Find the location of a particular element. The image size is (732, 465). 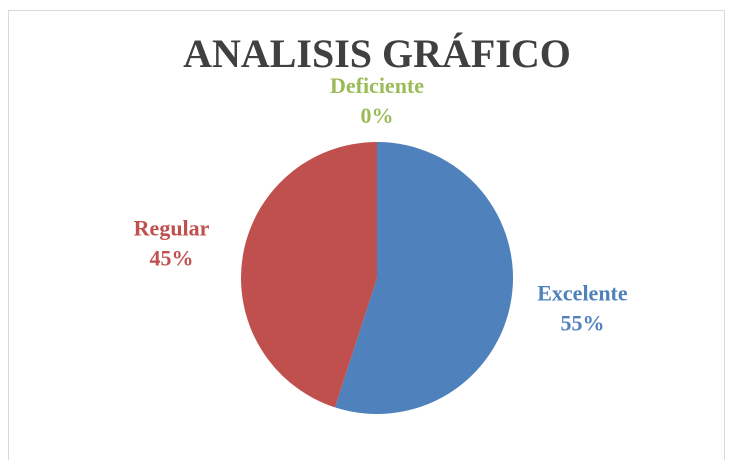

slice-category-label: Excelente is located at coordinates (582, 293).